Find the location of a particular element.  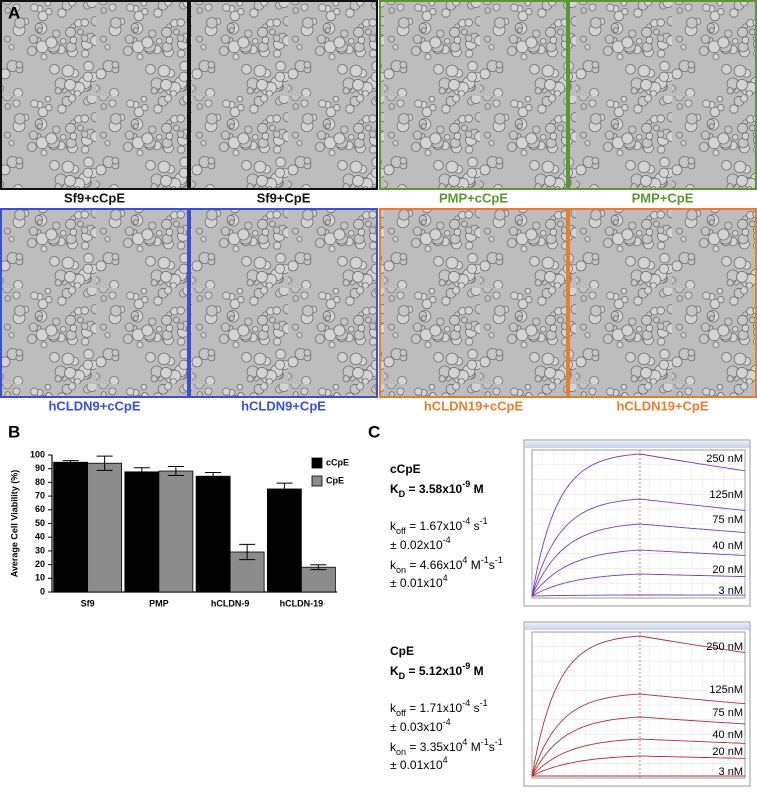

kinetics-text: ± 0.02x10-4 is located at coordinates (420, 543).